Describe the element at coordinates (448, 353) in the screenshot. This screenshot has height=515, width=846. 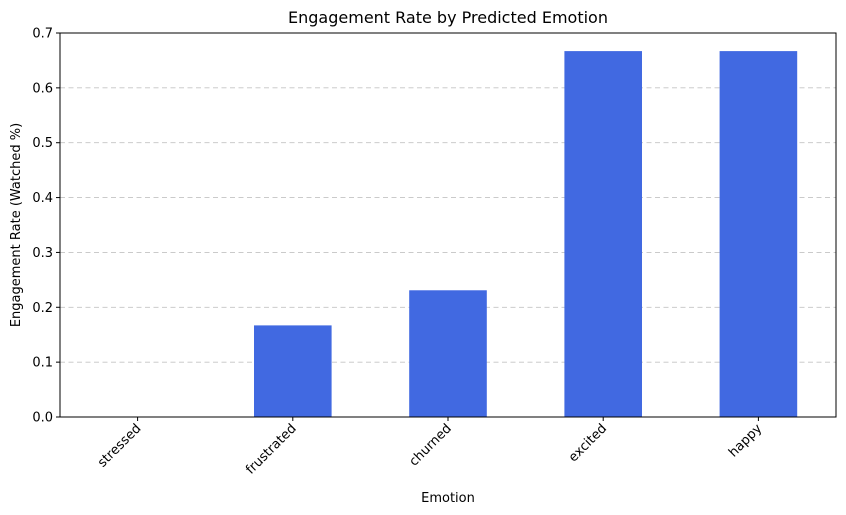
I see `bar-churned` at that location.